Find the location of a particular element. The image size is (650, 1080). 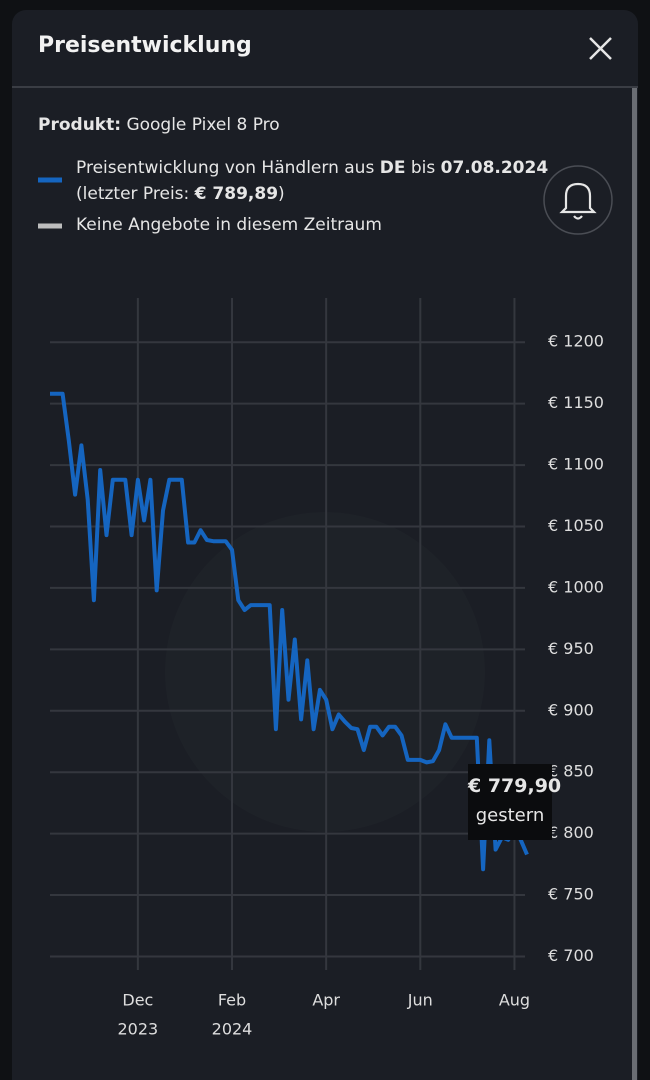

legend-text: € 789,89 is located at coordinates (236, 194).